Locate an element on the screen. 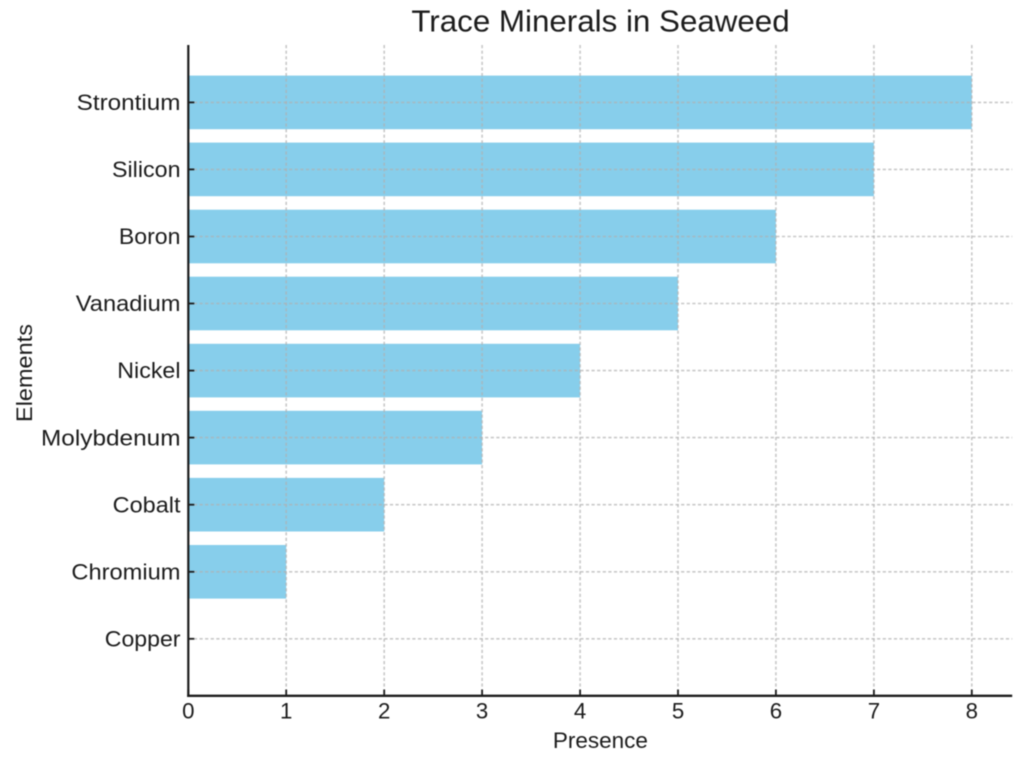 This screenshot has width=1024, height=765. svg-text: Vanadium is located at coordinates (128, 303).